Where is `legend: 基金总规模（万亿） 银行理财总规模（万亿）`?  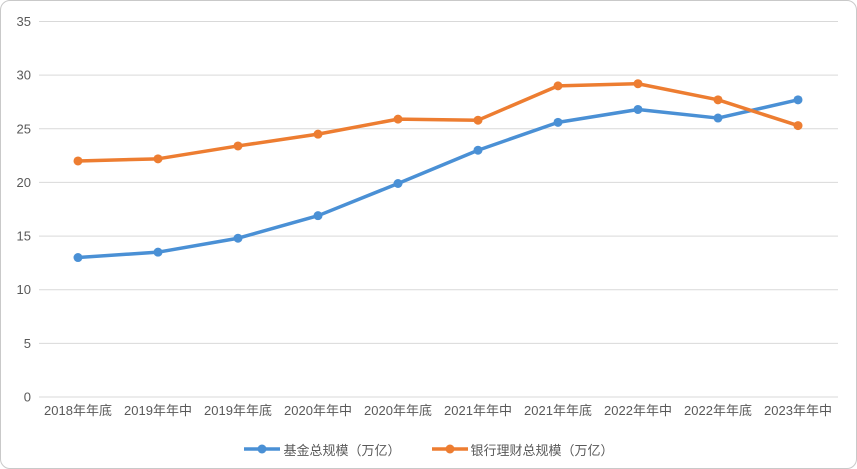 legend: 基金总规模（万亿） 银行理财总规模（万亿） is located at coordinates (428, 449).